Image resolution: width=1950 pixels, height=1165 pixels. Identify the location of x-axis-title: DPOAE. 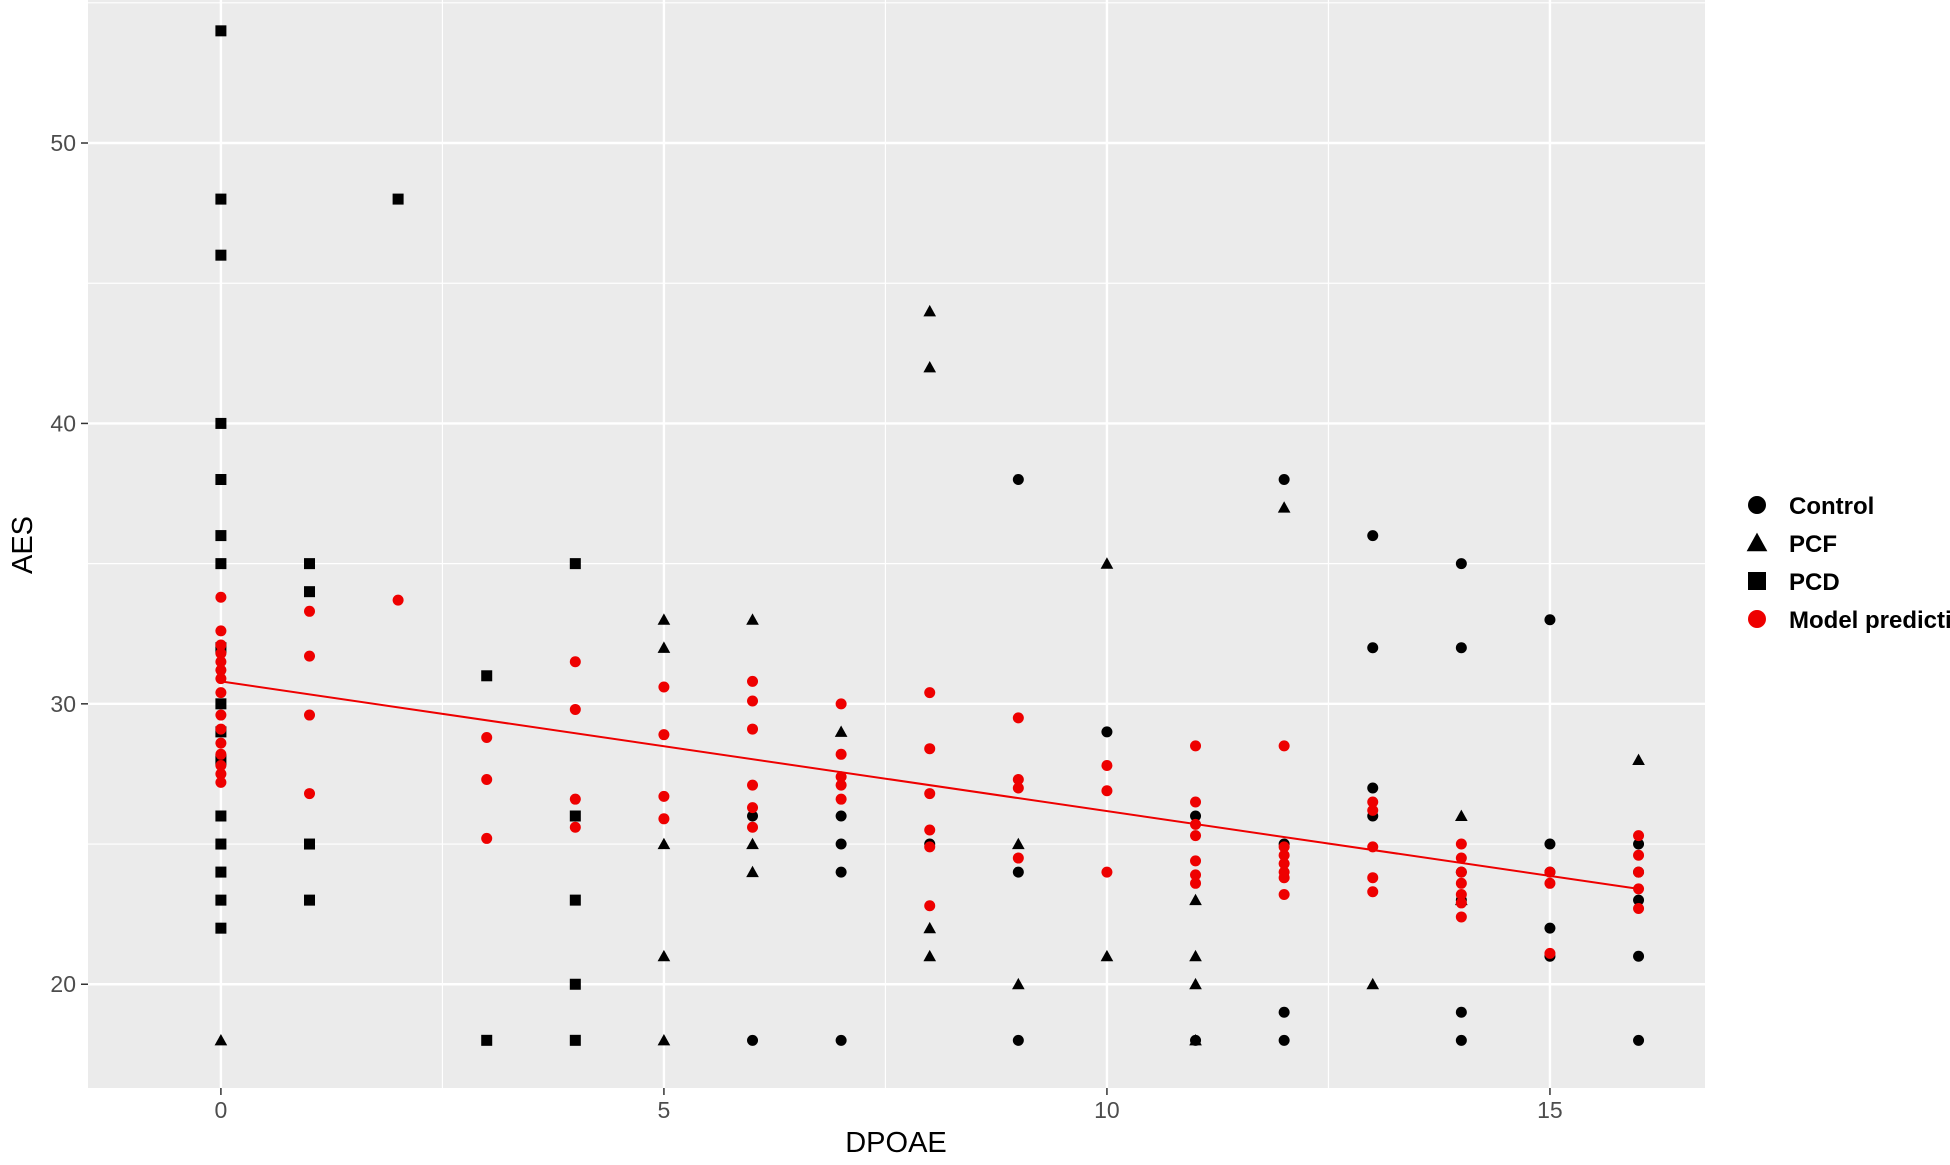
(896, 1143).